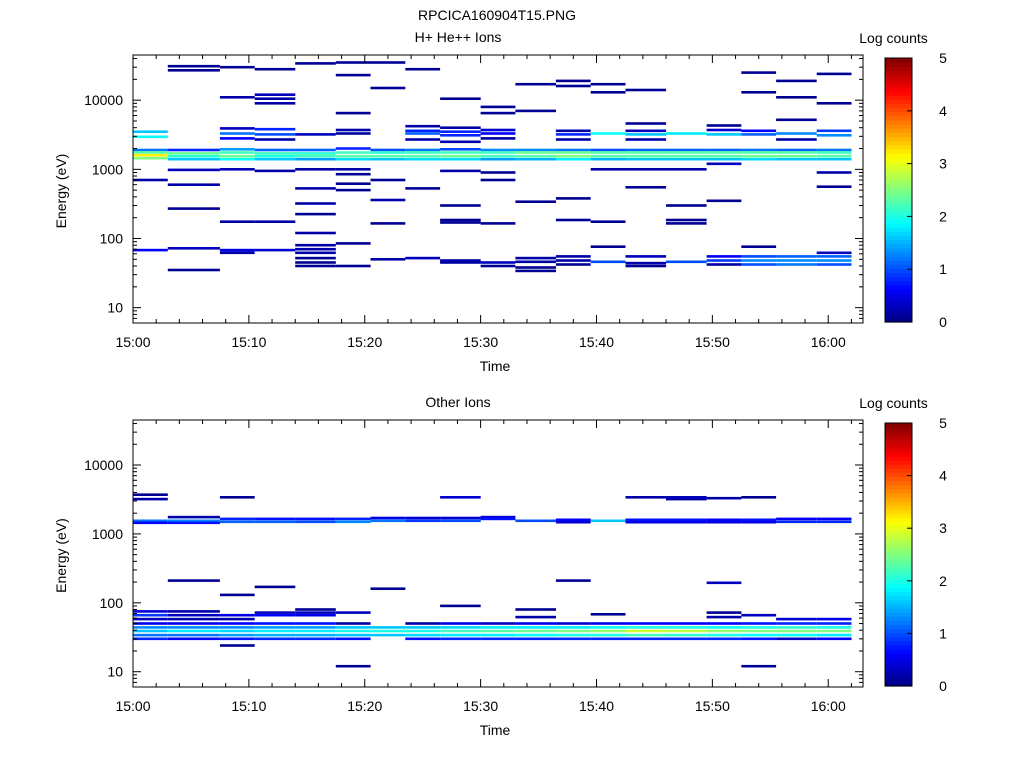 The image size is (1024, 768). I want to click on colorbar-frame, so click(898, 554).